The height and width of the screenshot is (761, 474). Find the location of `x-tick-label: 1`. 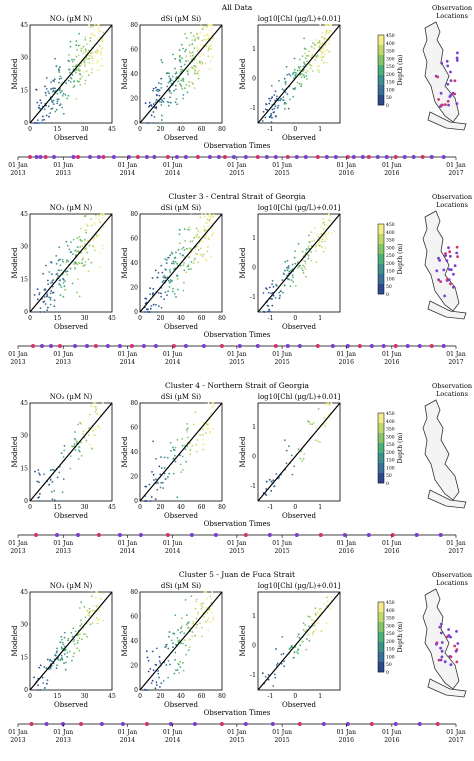

x-tick-label: 1 is located at coordinates (320, 696).